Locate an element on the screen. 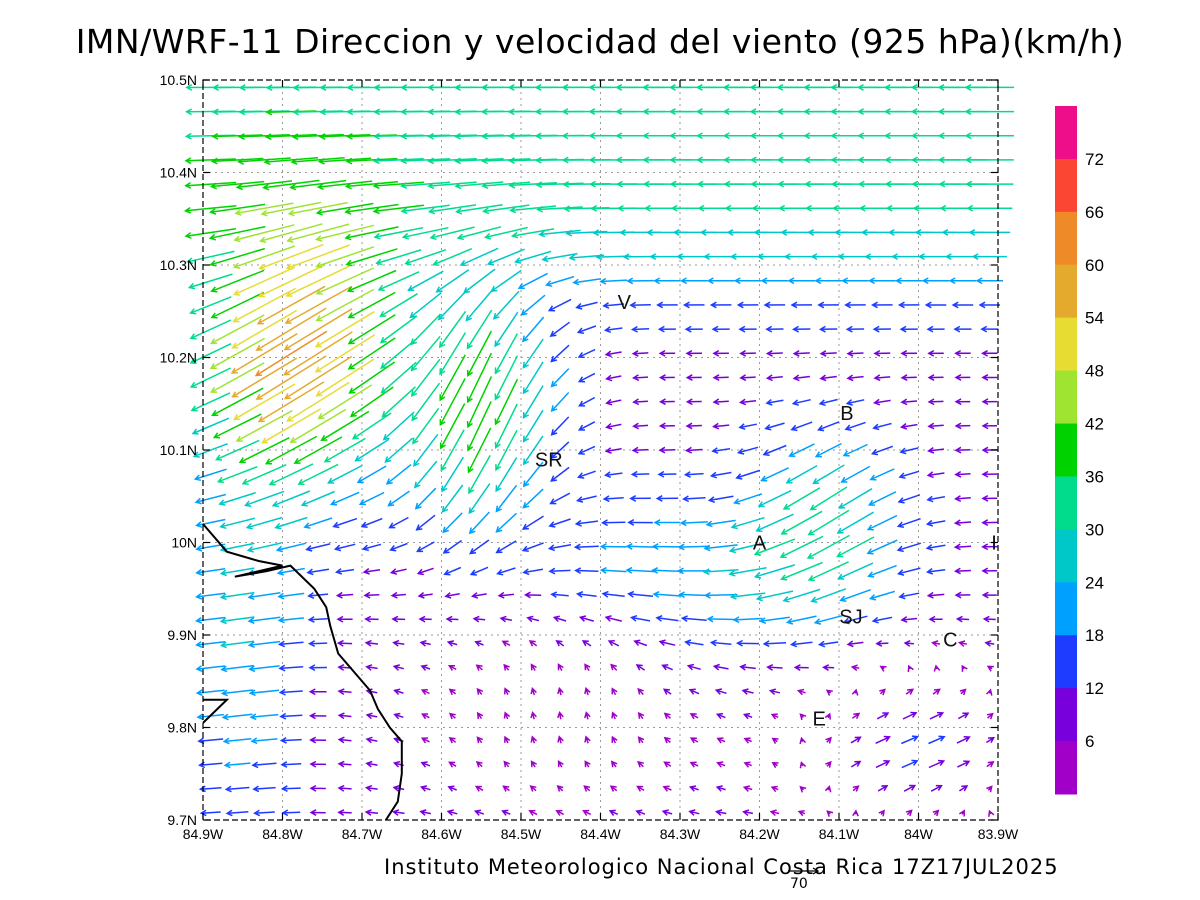  colorbar-label: 60 is located at coordinates (1094, 265).